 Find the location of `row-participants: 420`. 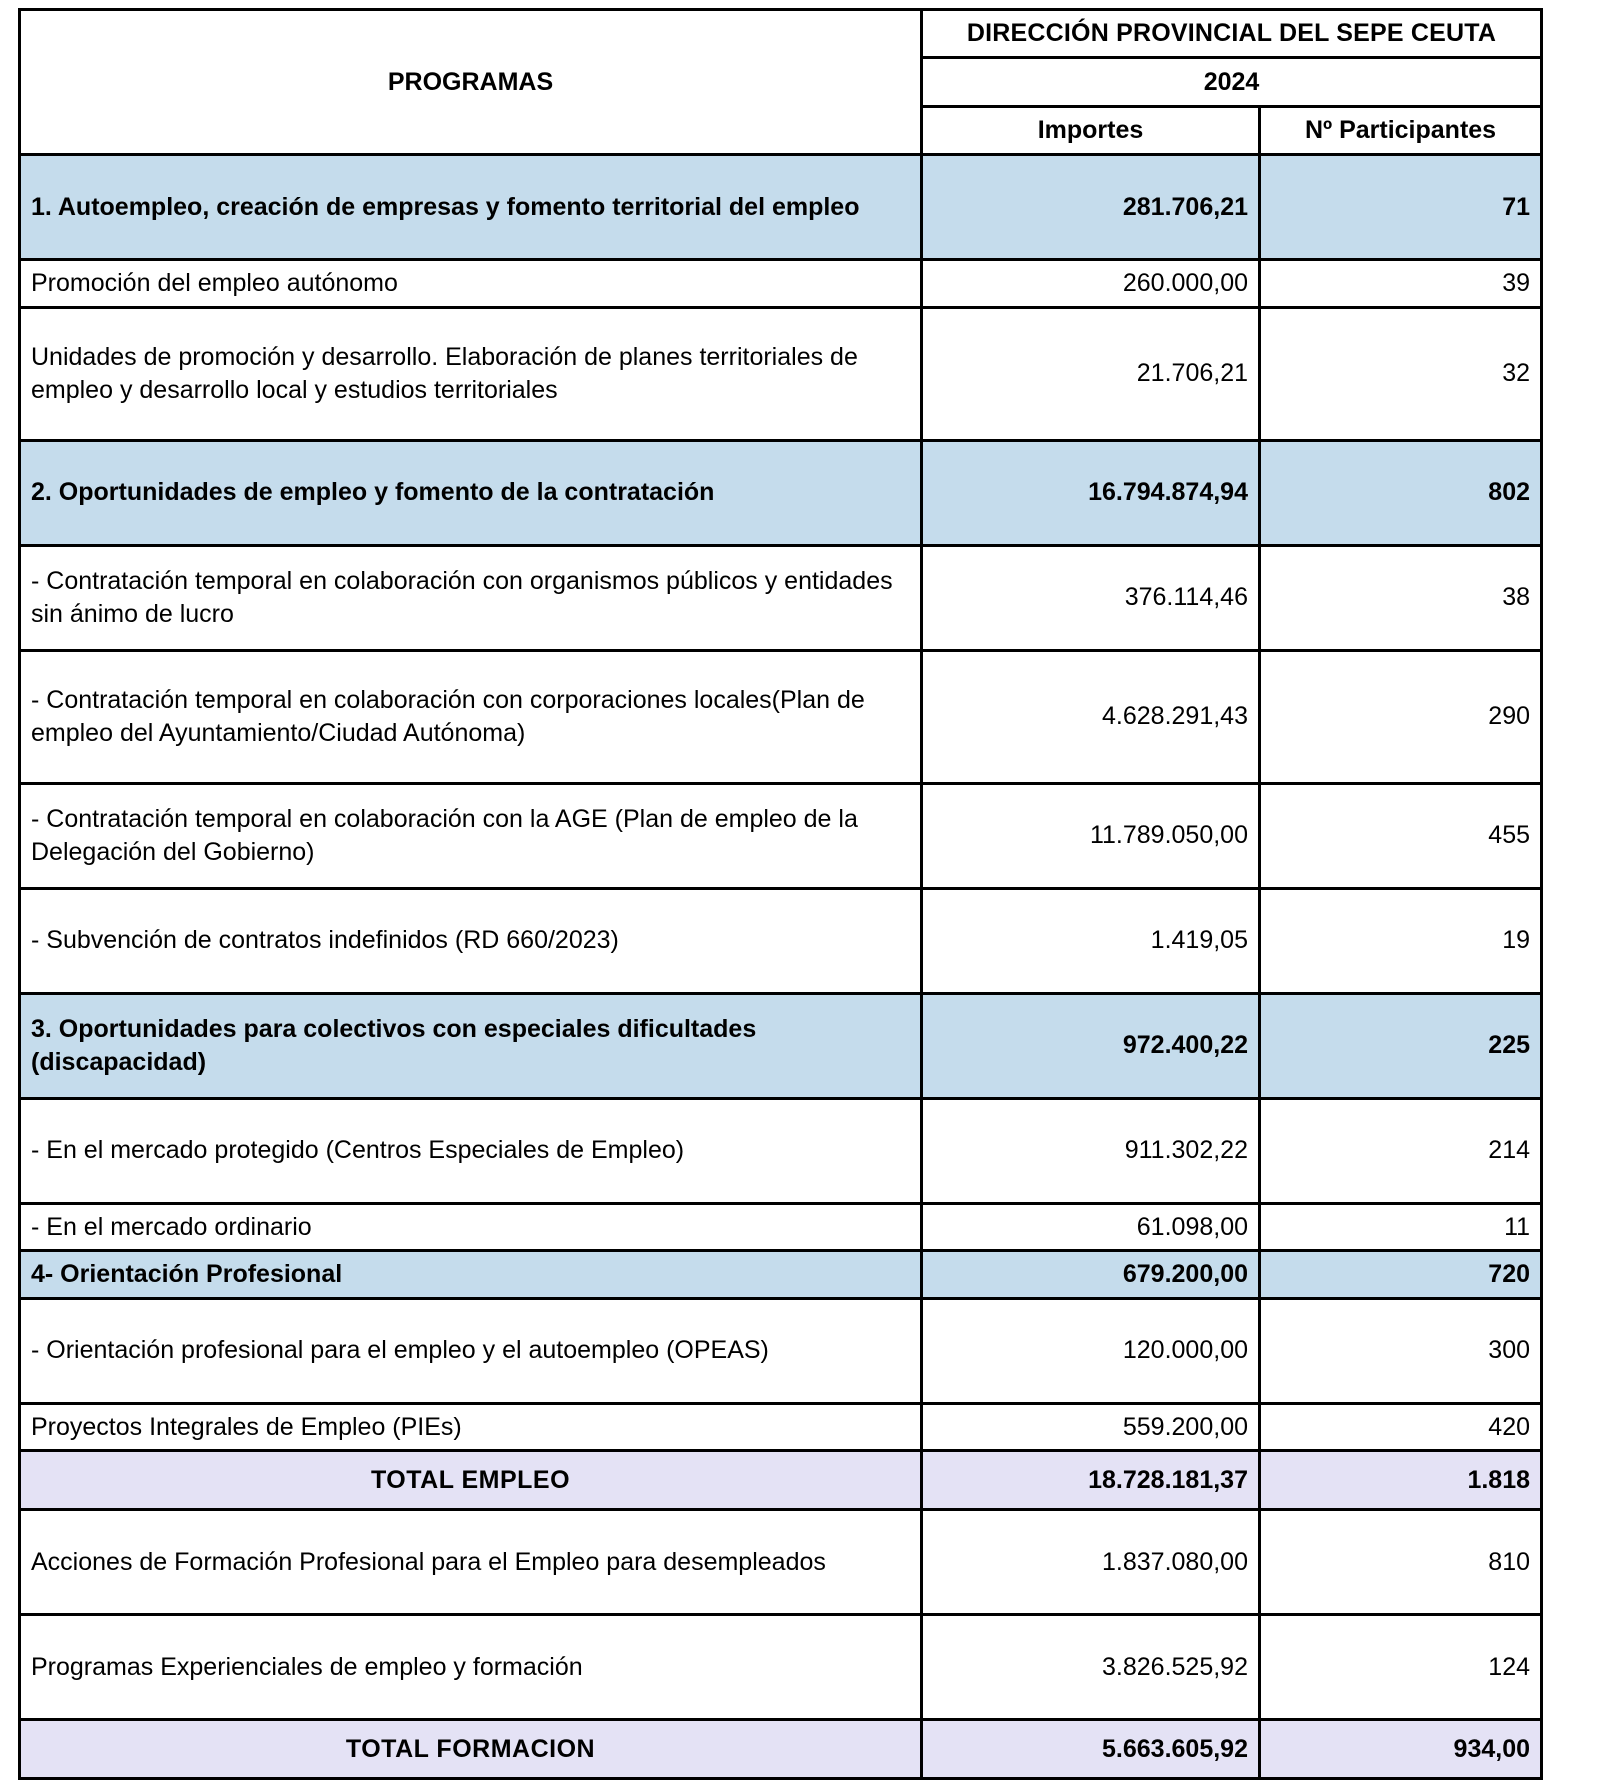

row-participants: 420 is located at coordinates (1400, 1426).